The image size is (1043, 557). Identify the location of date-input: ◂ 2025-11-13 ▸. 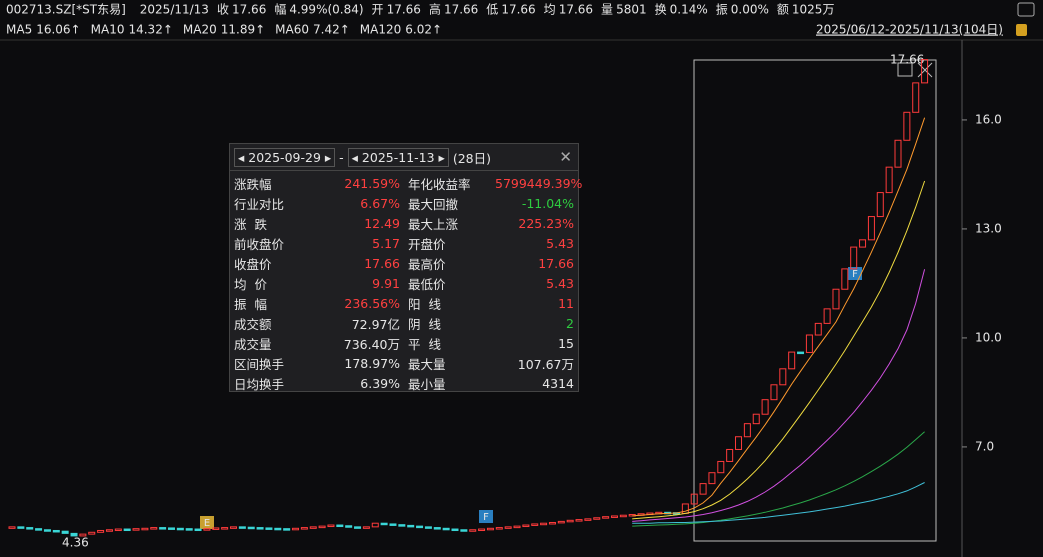
(398, 157).